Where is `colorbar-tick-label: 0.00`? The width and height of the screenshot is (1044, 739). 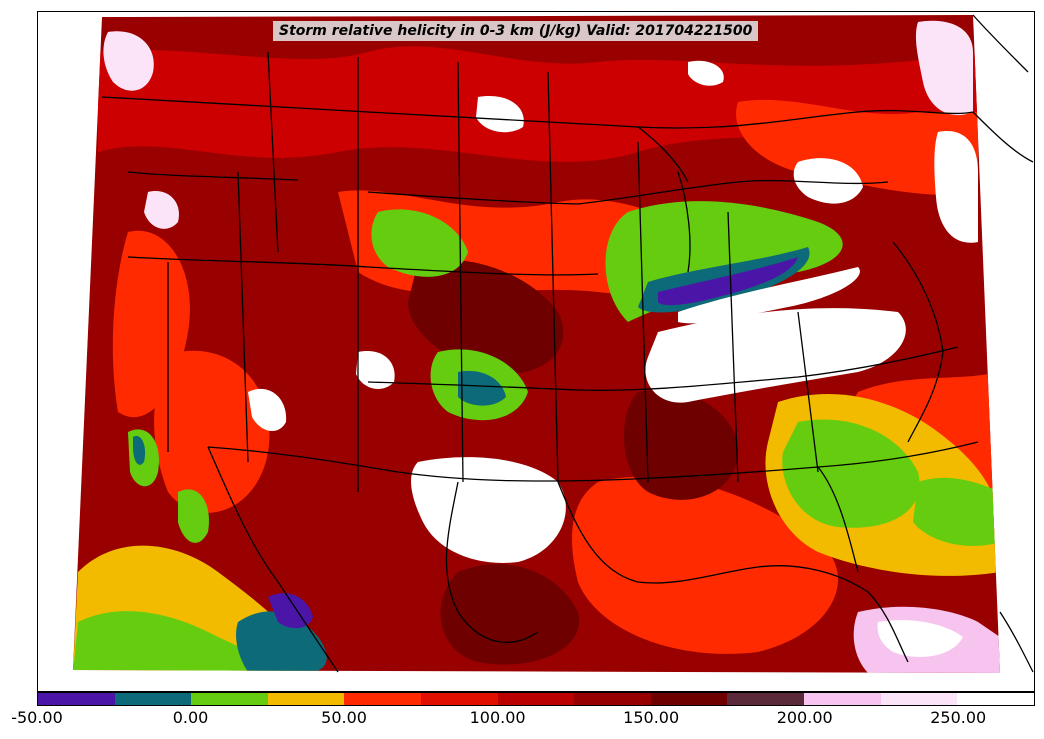 colorbar-tick-label: 0.00 is located at coordinates (190, 717).